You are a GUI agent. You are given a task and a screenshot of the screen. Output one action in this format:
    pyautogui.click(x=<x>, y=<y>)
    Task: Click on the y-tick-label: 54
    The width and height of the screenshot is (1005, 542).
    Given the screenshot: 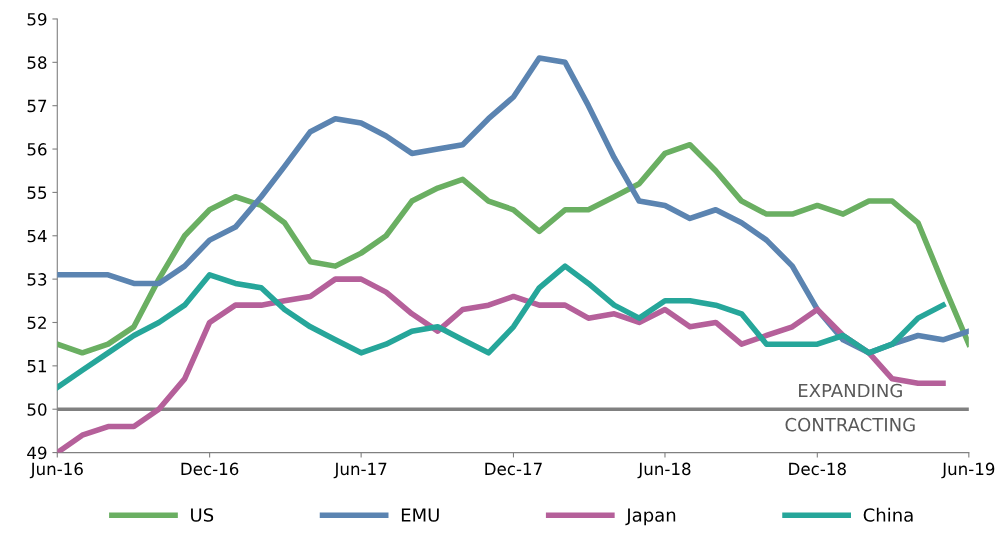 What is the action you would take?
    pyautogui.click(x=37, y=236)
    